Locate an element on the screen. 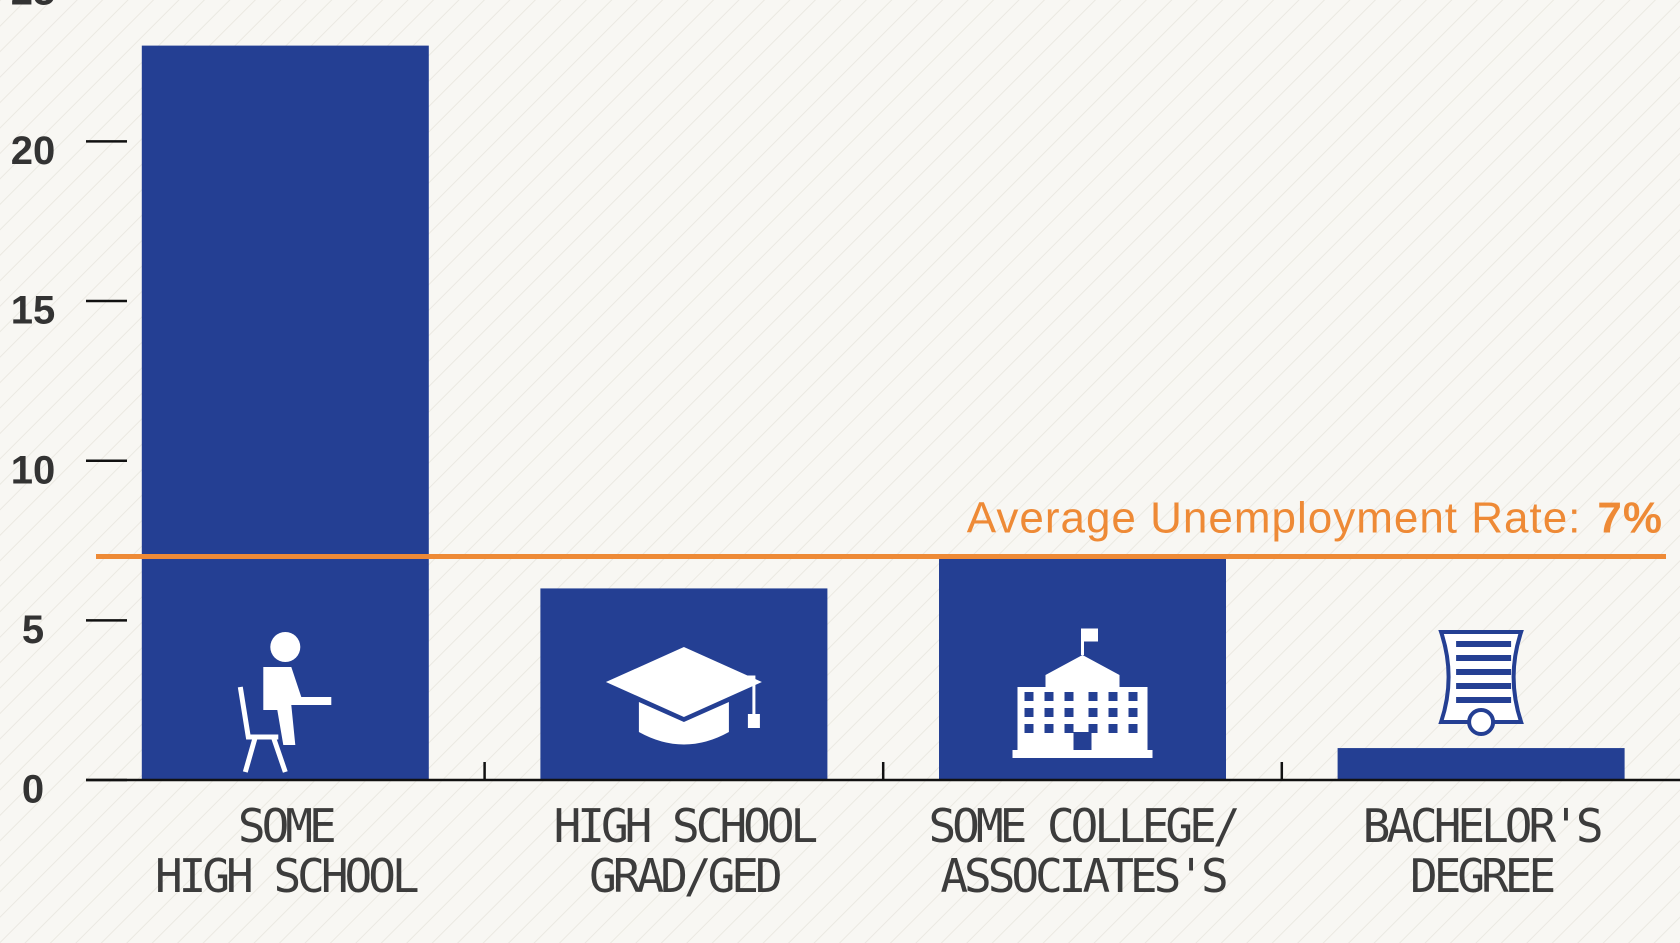 This screenshot has width=1680, height=943. bar is located at coordinates (1481, 764).